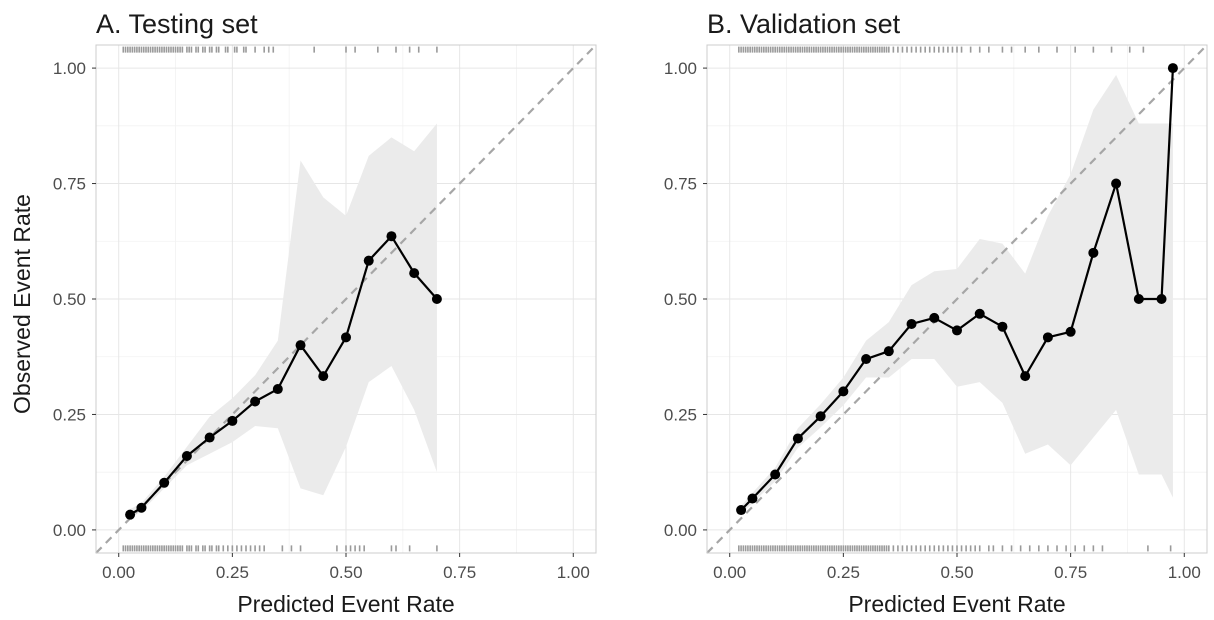 The image size is (1214, 620). What do you see at coordinates (804, 24) in the screenshot?
I see `panel-title: B. Validation set` at bounding box center [804, 24].